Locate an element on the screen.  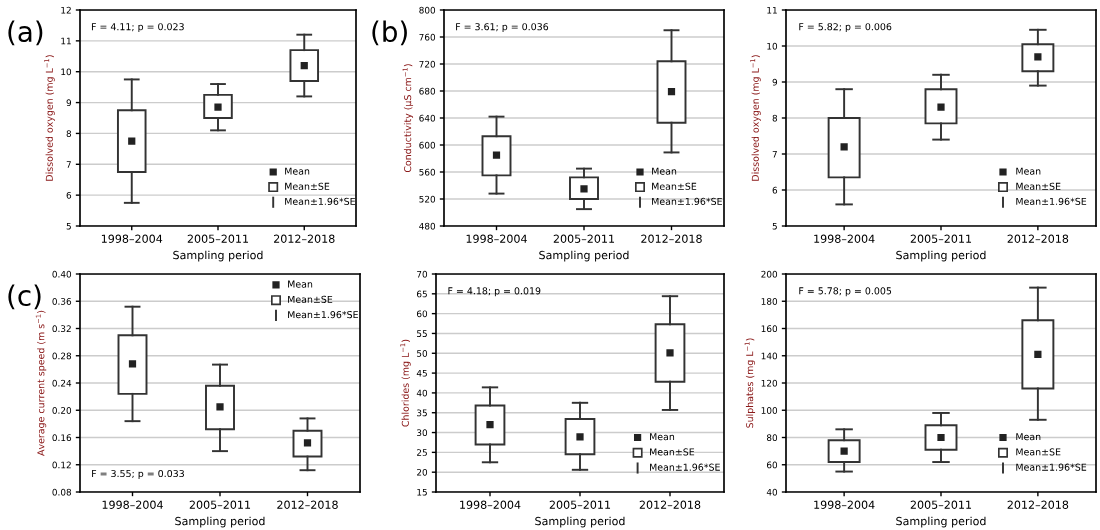
chart-title: (b) is located at coordinates (389, 33).